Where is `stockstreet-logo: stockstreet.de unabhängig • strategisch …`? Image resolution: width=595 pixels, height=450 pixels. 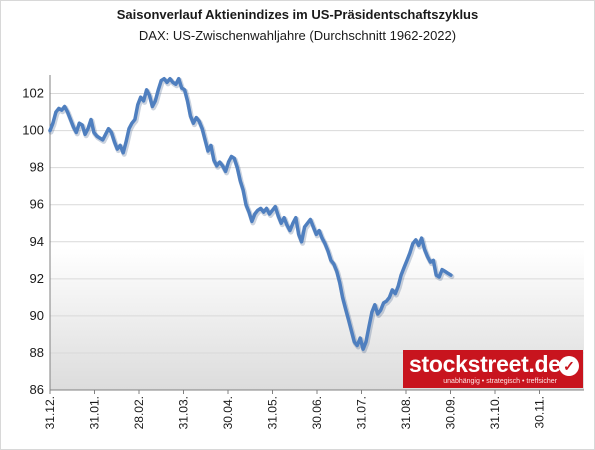
stockstreet-logo: stockstreet.de unabhängig • strategisch … is located at coordinates (493, 369).